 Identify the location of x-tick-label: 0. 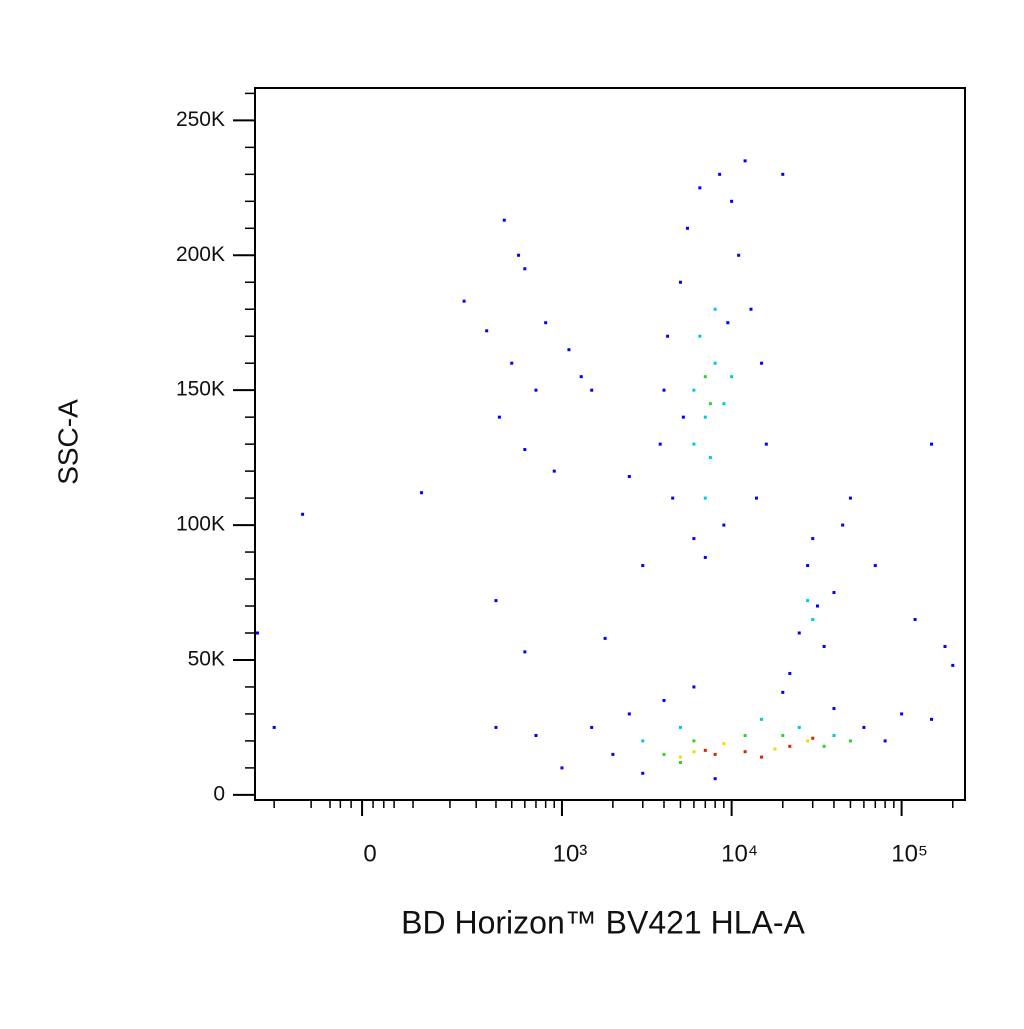
(369, 853).